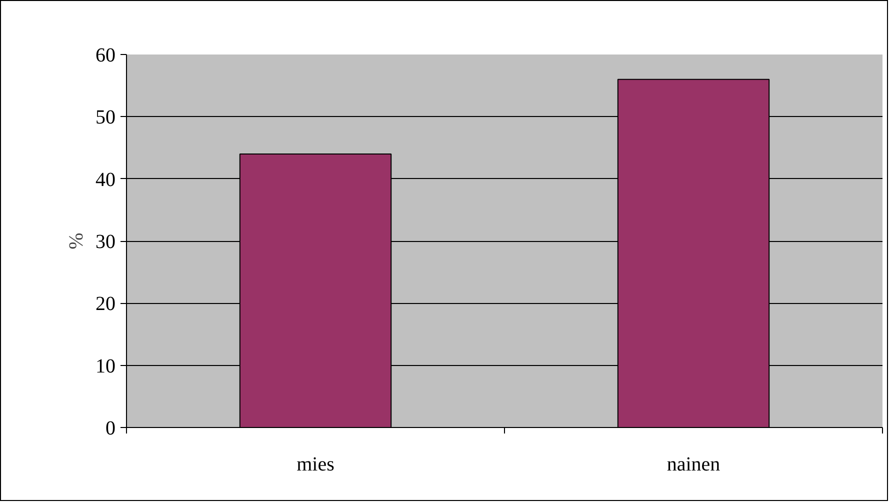 Image resolution: width=890 pixels, height=503 pixels. What do you see at coordinates (106, 179) in the screenshot?
I see `y-tick-label: 40` at bounding box center [106, 179].